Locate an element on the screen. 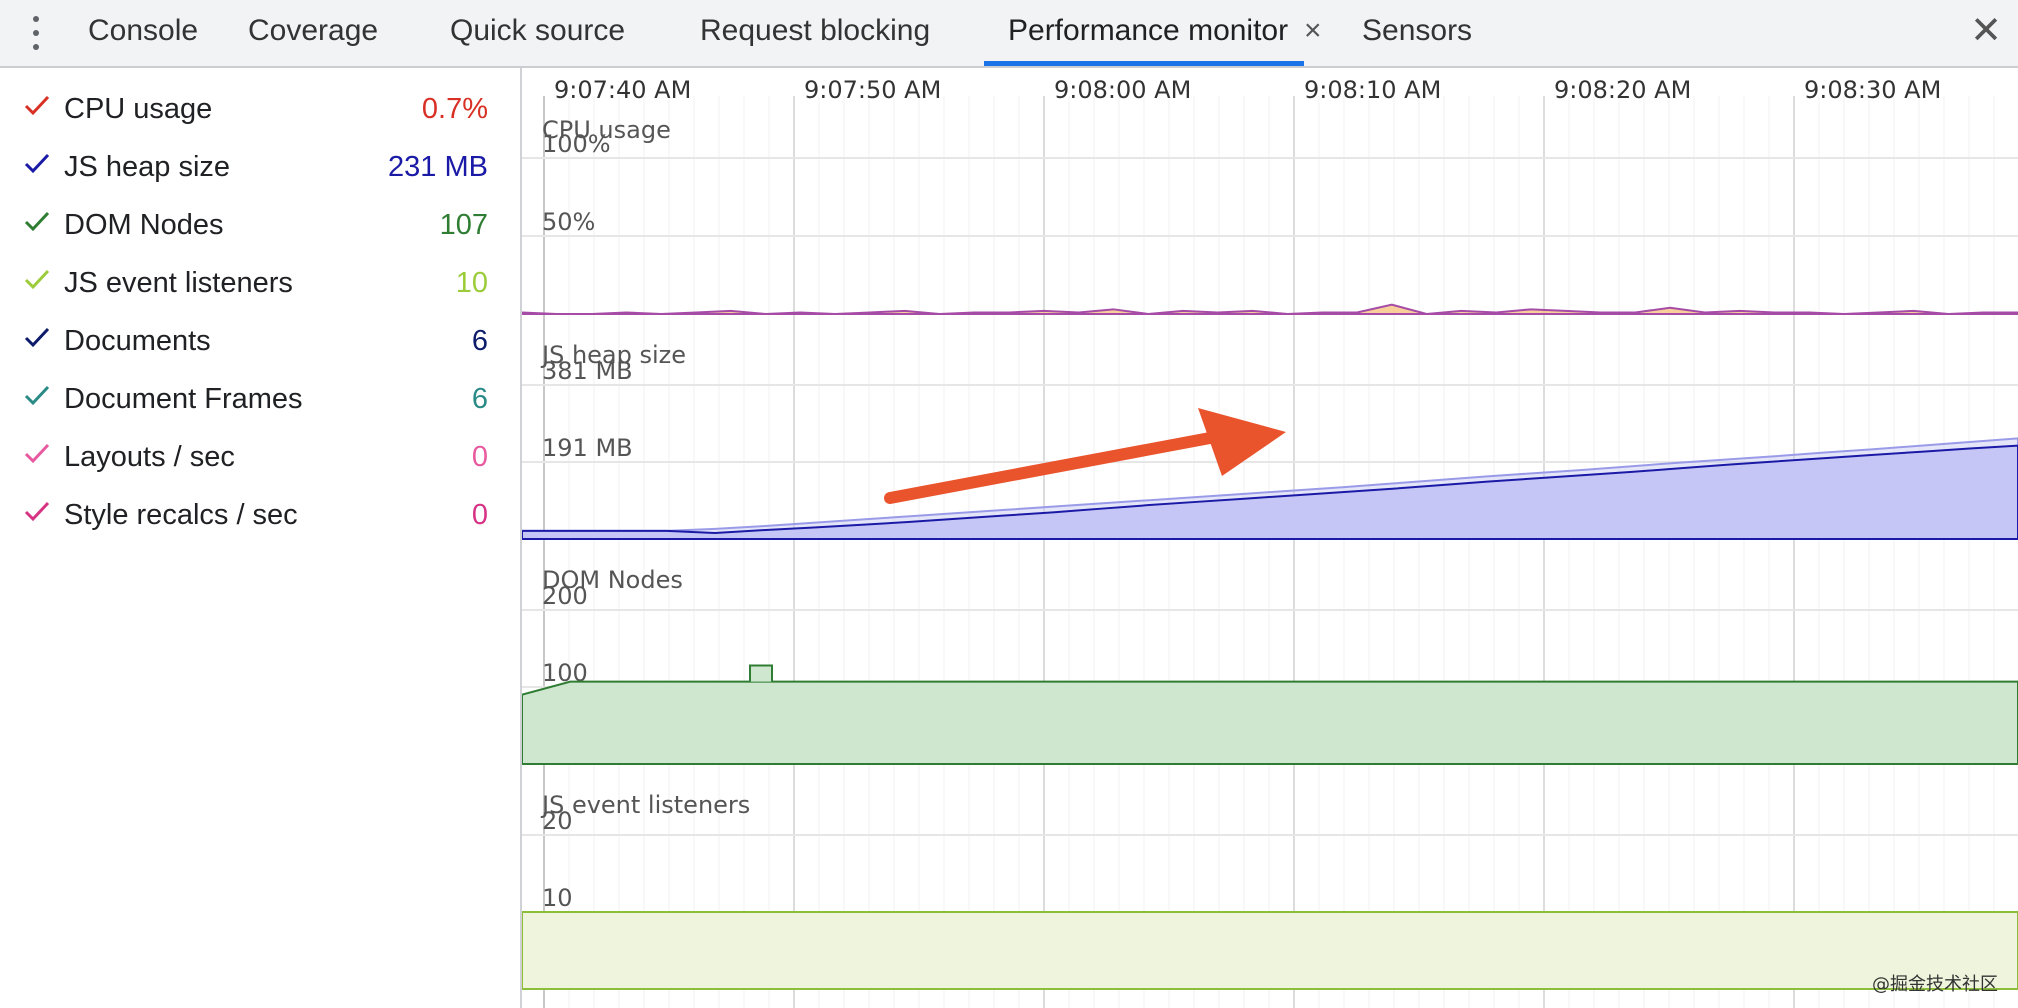 Image resolution: width=2018 pixels, height=1008 pixels. tab-close-icon: × is located at coordinates (1313, 30).